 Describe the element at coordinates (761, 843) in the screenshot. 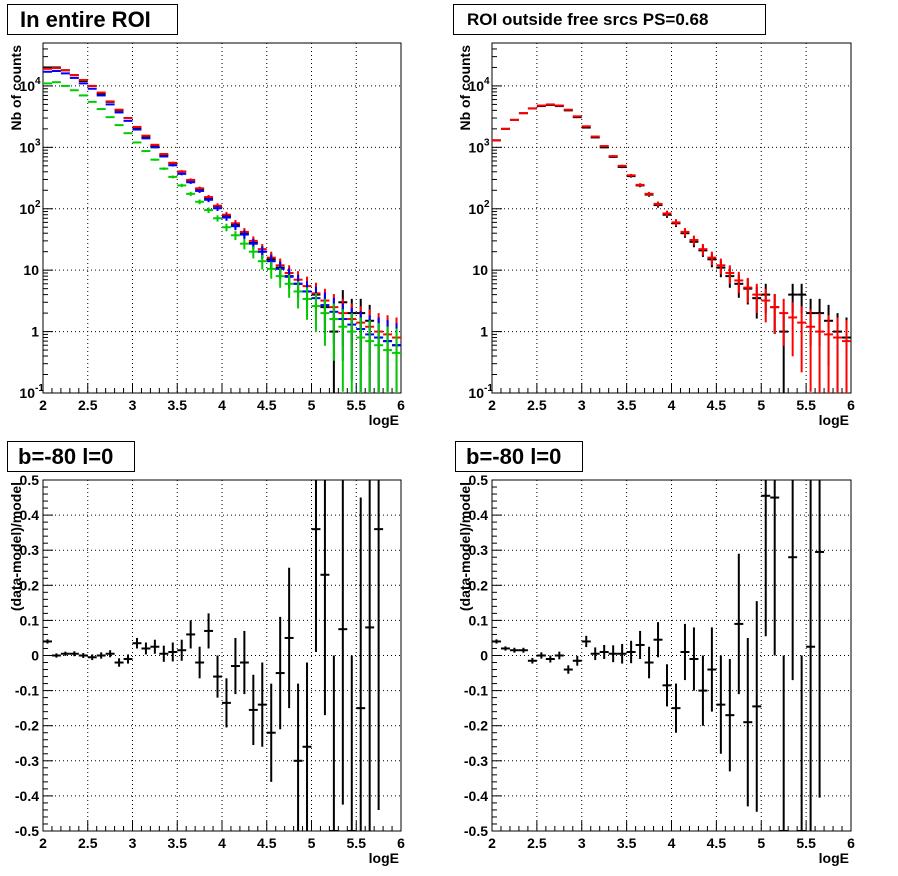

I see `x-tick-label: 5` at that location.